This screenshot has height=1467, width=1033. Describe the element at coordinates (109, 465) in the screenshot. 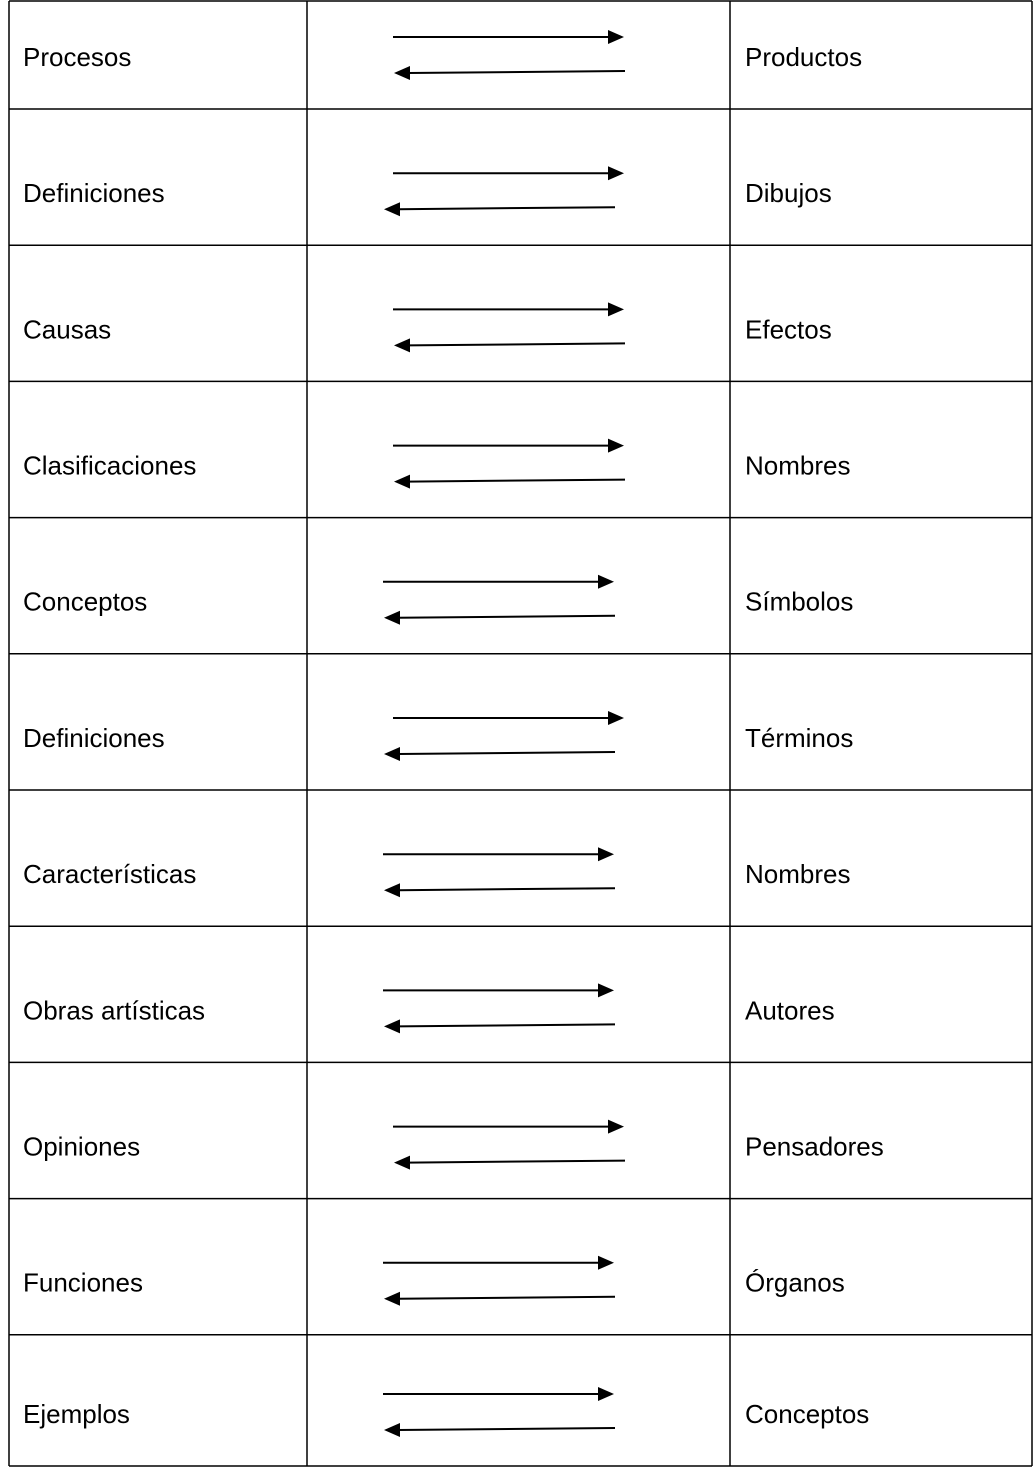

I see `left-cell: Clasificaciones` at that location.